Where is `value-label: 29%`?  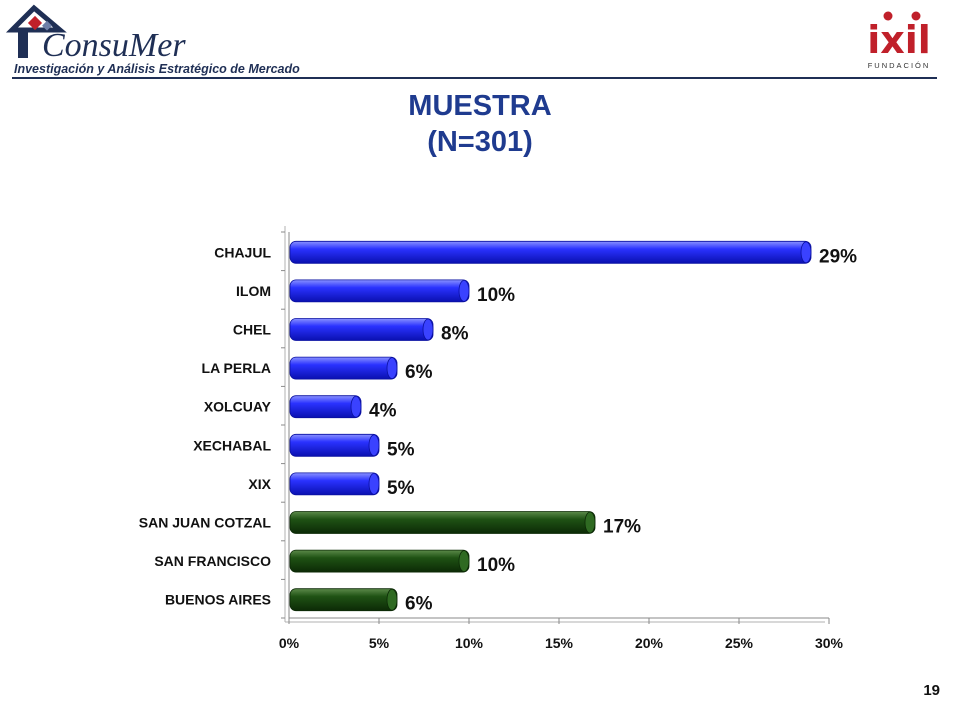 value-label: 29% is located at coordinates (838, 256).